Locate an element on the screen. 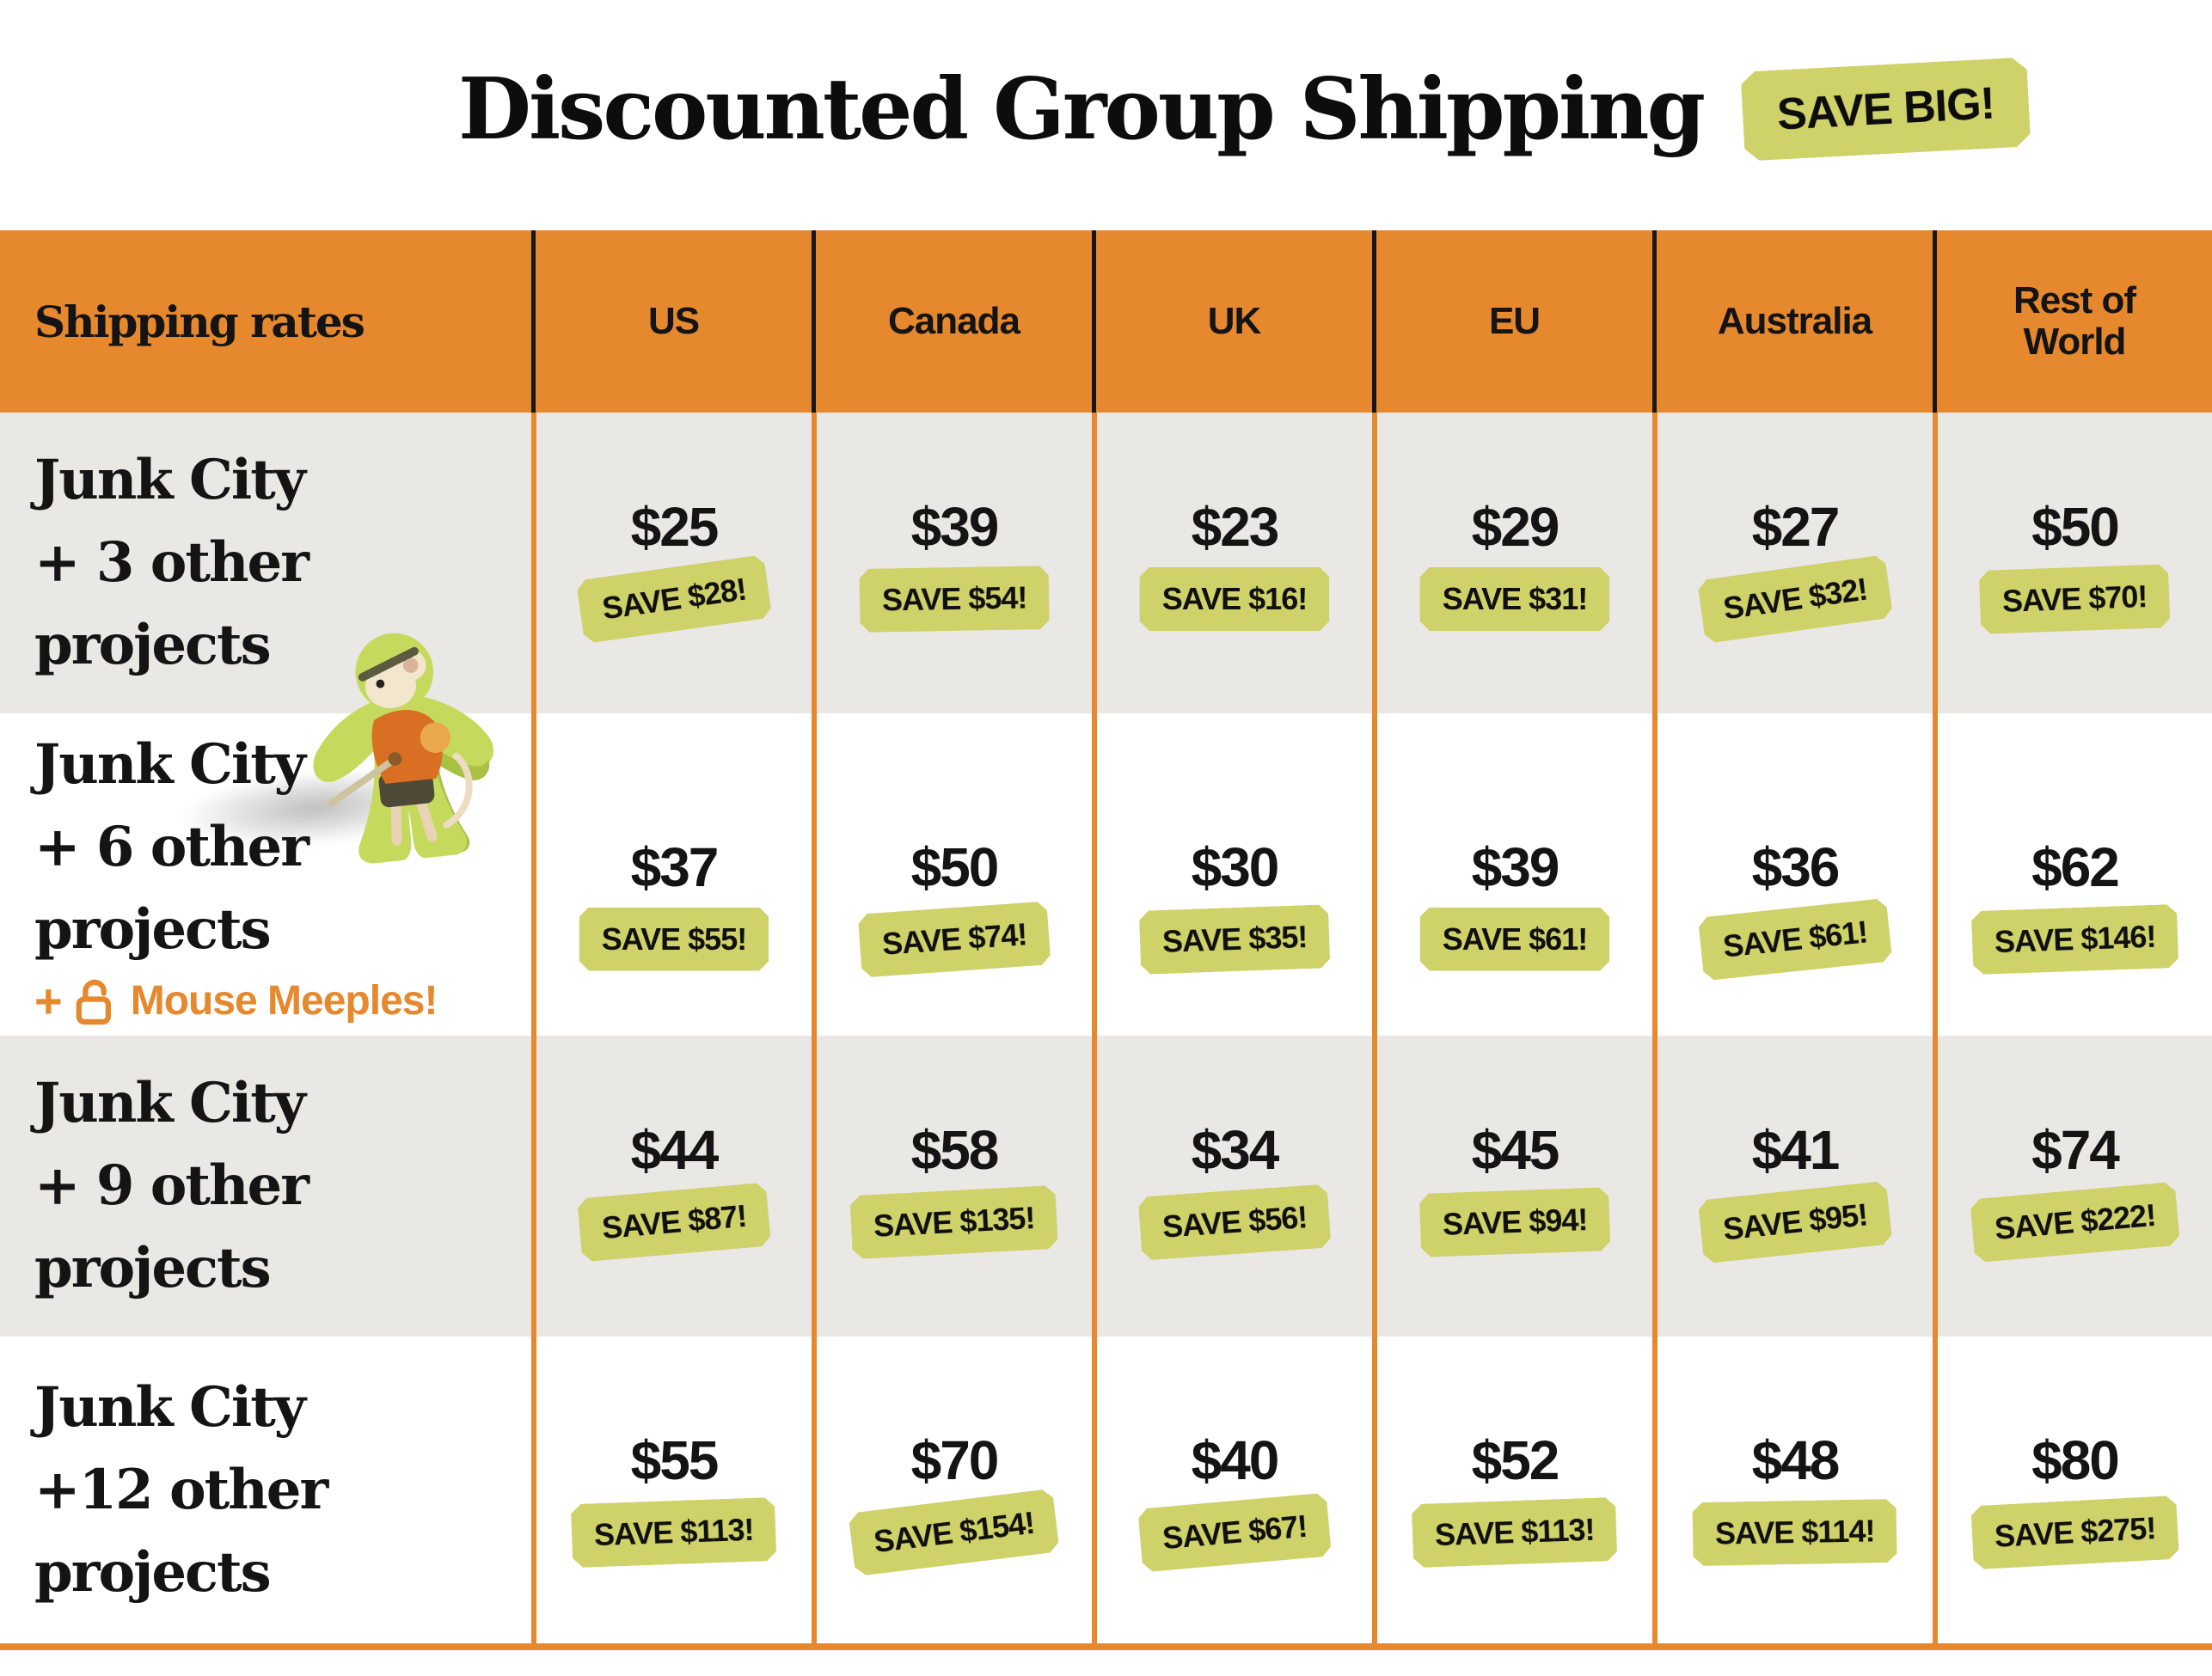  save-badge: SAVE $56! is located at coordinates (1234, 1222).